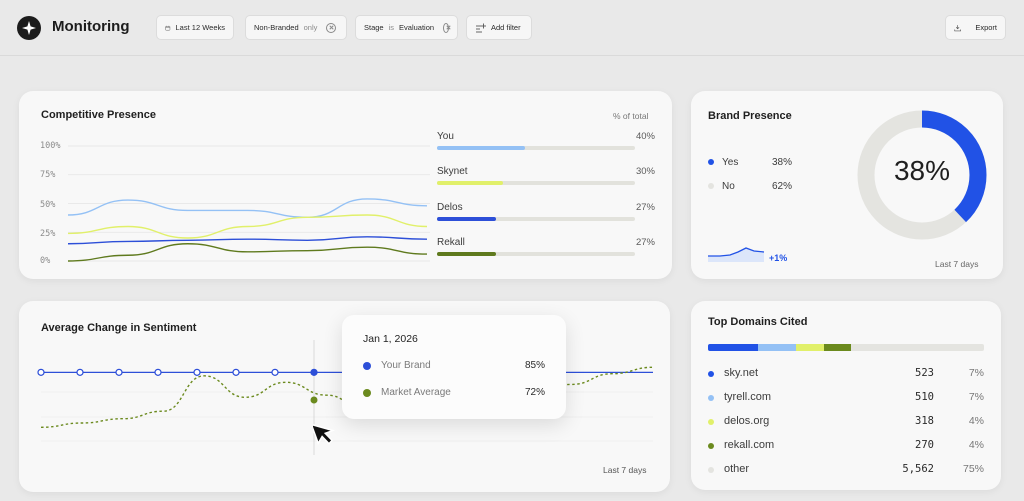  What do you see at coordinates (625, 470) in the screenshot?
I see `sentiment-period-label: Last 7 days` at bounding box center [625, 470].